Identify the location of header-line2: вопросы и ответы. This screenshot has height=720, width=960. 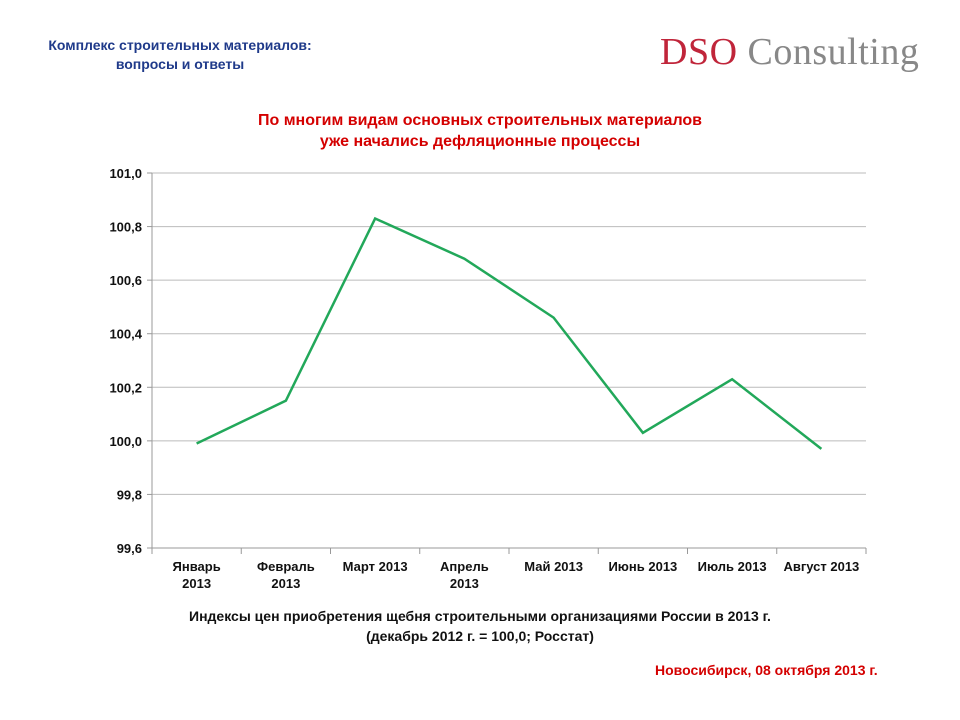
(180, 64).